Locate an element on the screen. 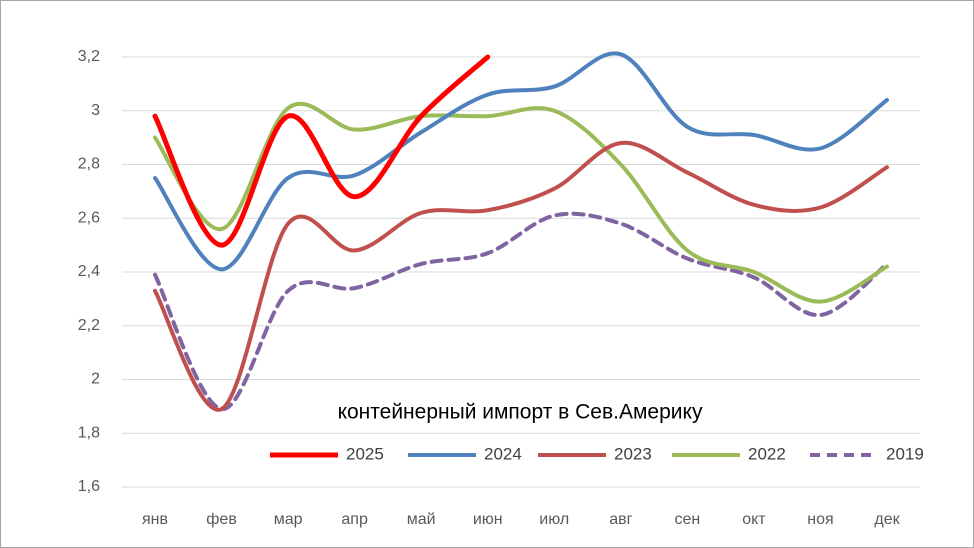 The width and height of the screenshot is (974, 548). y-tick-label: 1,8 is located at coordinates (89, 432).